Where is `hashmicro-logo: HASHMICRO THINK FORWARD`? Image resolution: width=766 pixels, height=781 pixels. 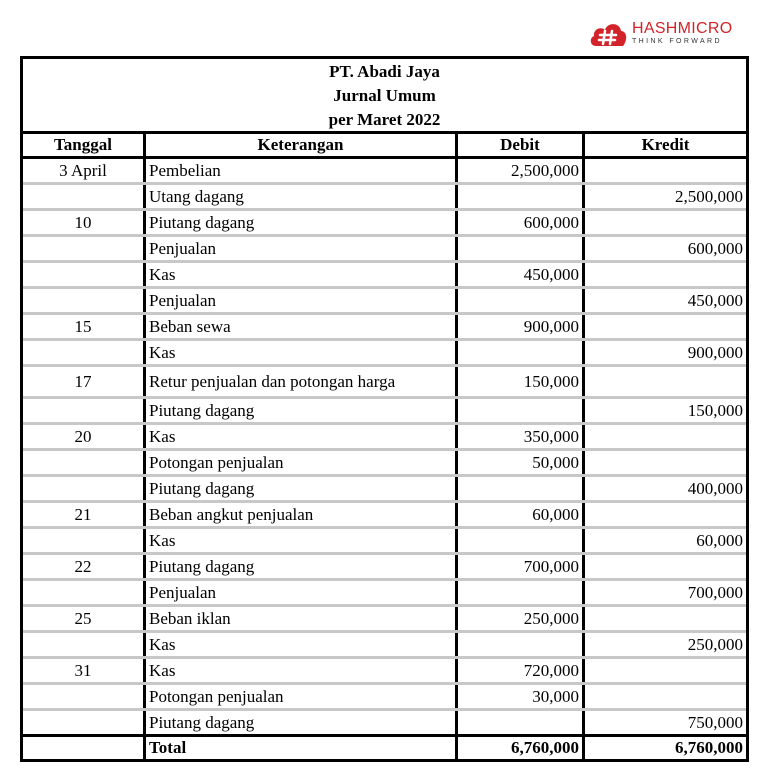 hashmicro-logo: HASHMICRO THINK FORWARD is located at coordinates (660, 33).